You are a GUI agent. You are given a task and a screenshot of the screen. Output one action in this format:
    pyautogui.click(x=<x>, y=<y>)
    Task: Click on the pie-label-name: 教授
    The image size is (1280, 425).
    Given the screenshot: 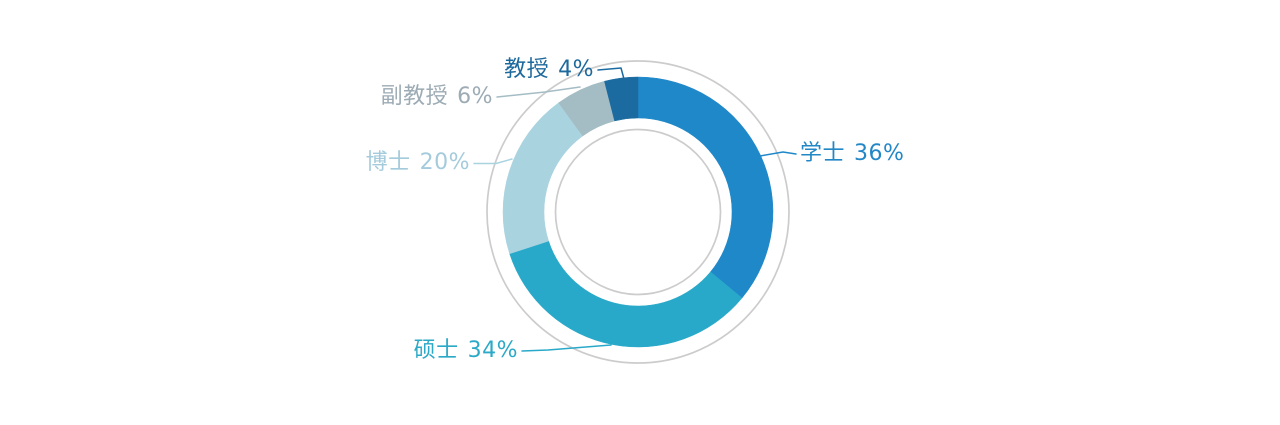 What is the action you would take?
    pyautogui.click(x=527, y=69)
    